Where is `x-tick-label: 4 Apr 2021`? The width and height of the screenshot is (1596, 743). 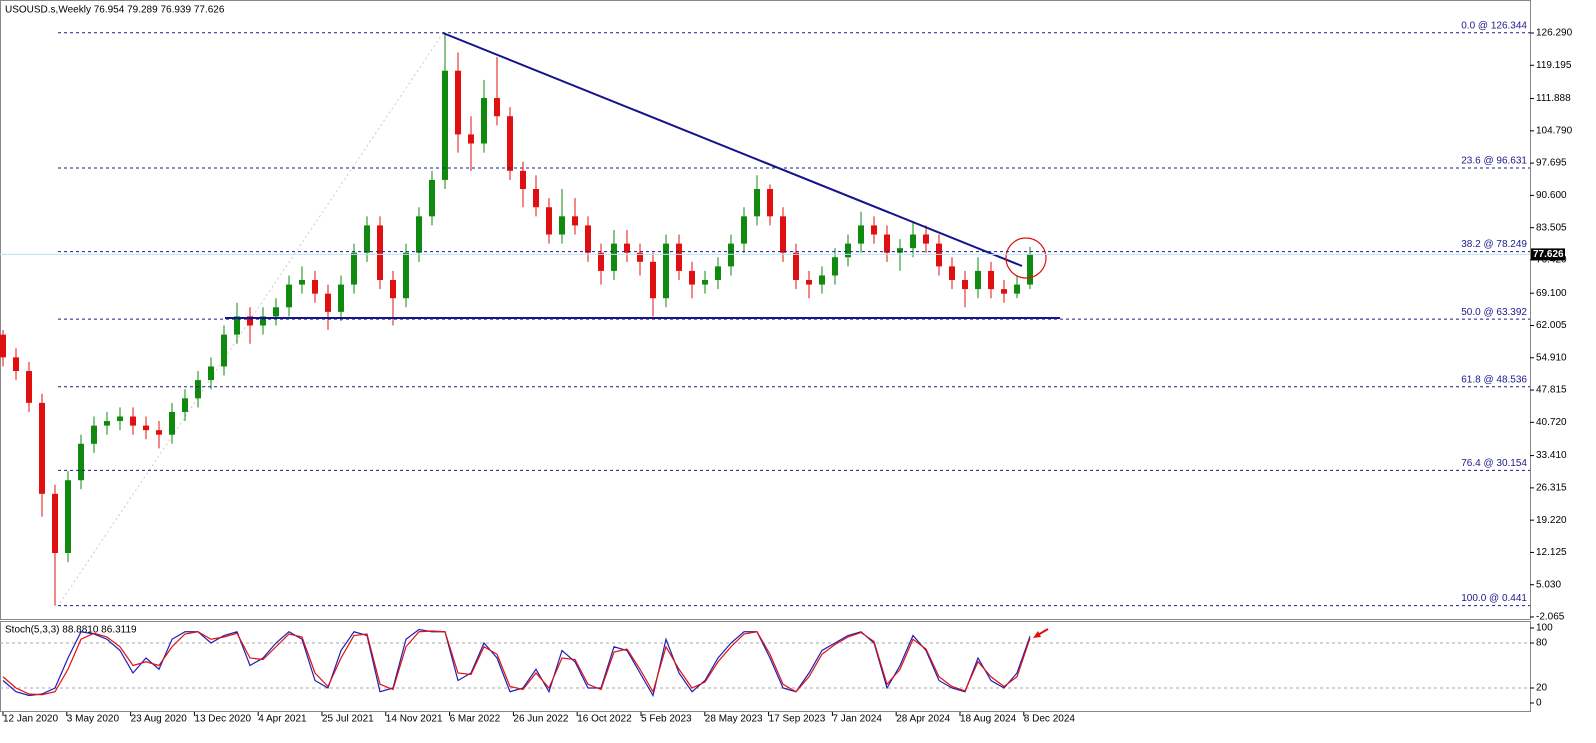 x-tick-label: 4 Apr 2021 is located at coordinates (282, 719).